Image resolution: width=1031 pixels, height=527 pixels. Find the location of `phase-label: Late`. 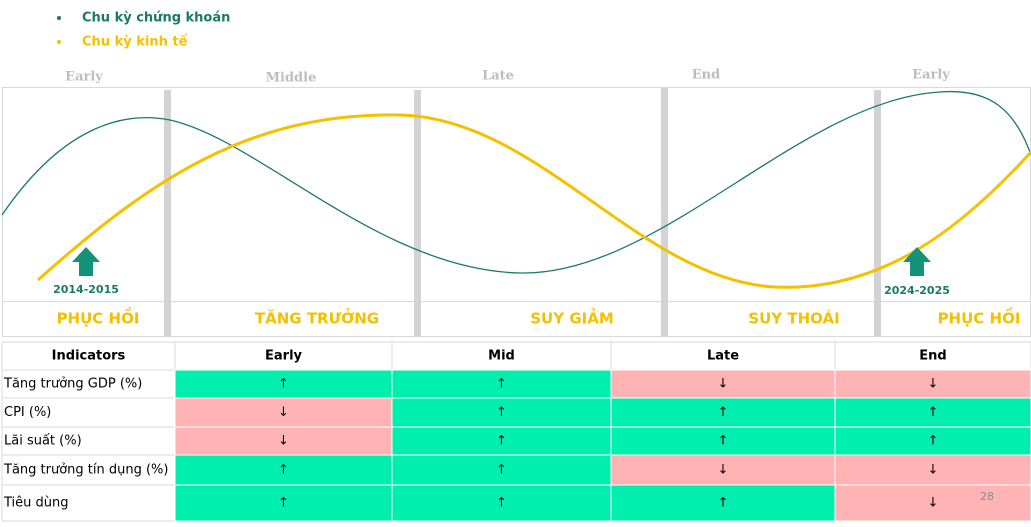

phase-label: Late is located at coordinates (498, 76).